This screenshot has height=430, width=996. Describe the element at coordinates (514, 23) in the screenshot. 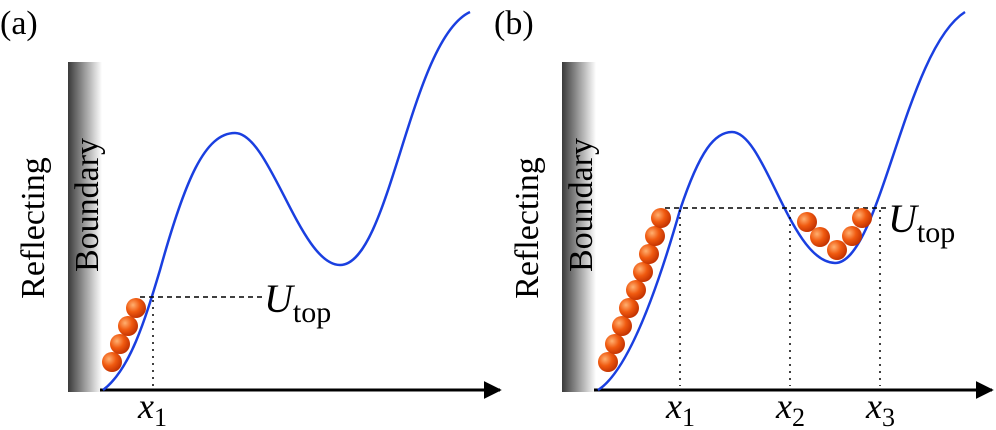

I see `panel-label: (b)` at that location.